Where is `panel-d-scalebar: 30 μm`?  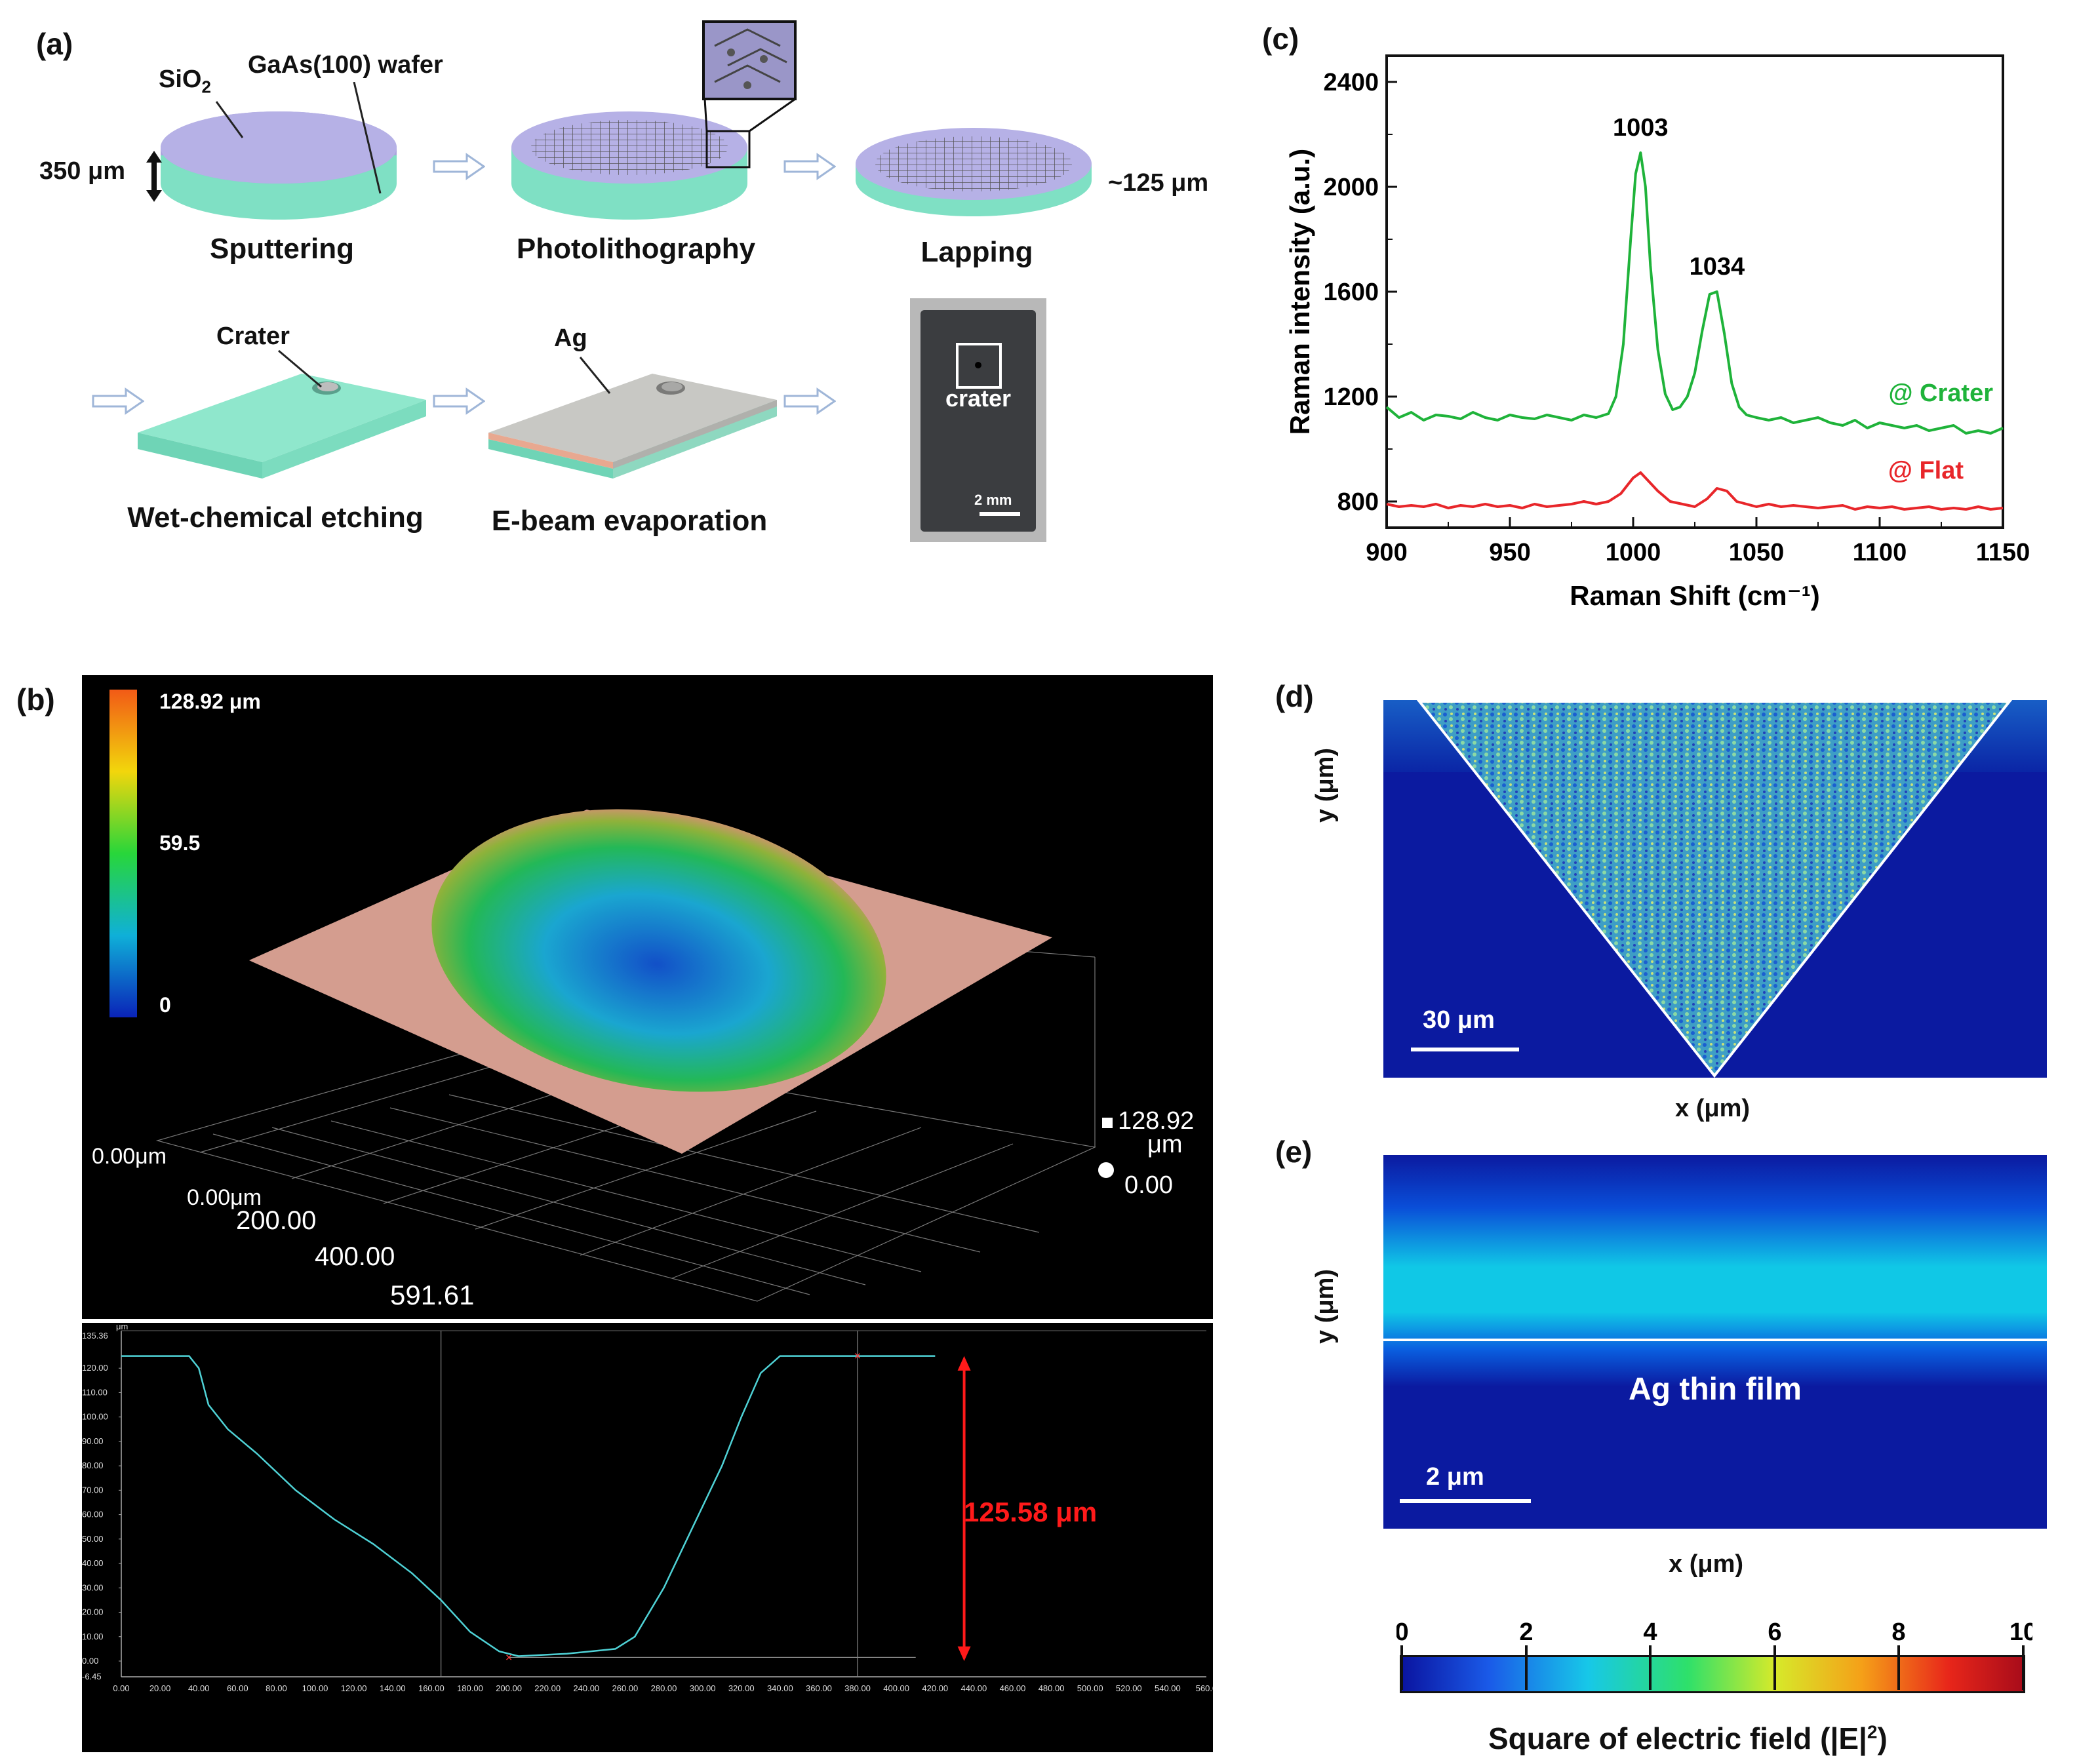 panel-d-scalebar: 30 μm is located at coordinates (1459, 1020).